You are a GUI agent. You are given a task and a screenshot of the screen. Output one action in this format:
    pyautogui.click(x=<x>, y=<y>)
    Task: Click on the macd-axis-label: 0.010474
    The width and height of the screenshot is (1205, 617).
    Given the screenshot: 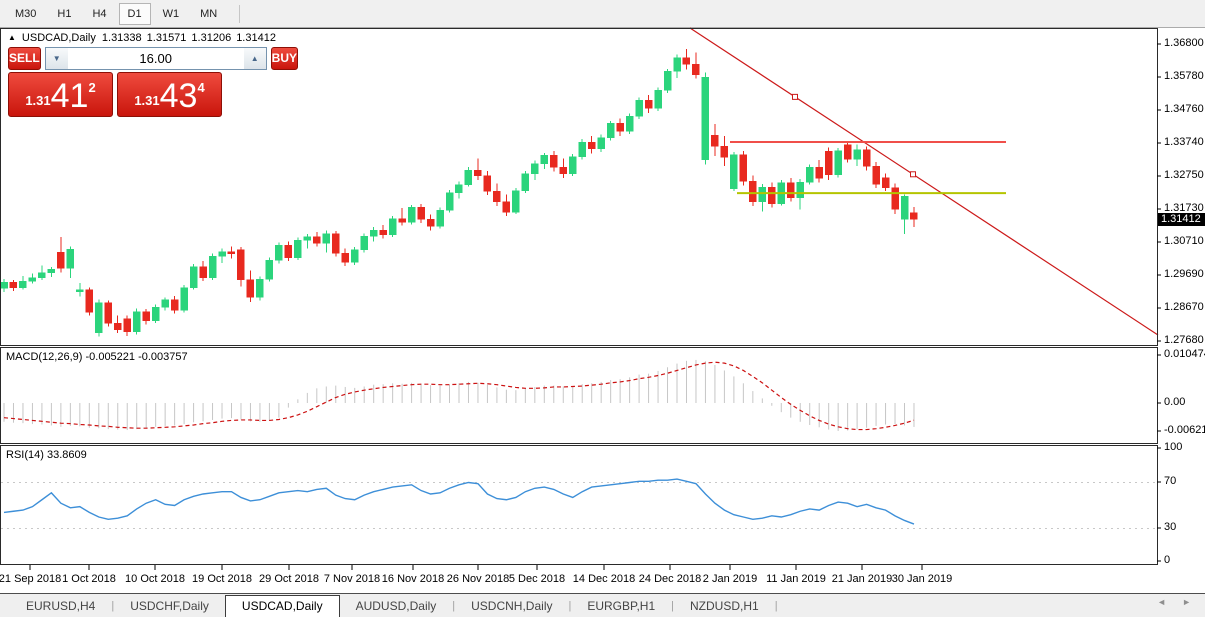 What is the action you would take?
    pyautogui.click(x=1184, y=354)
    